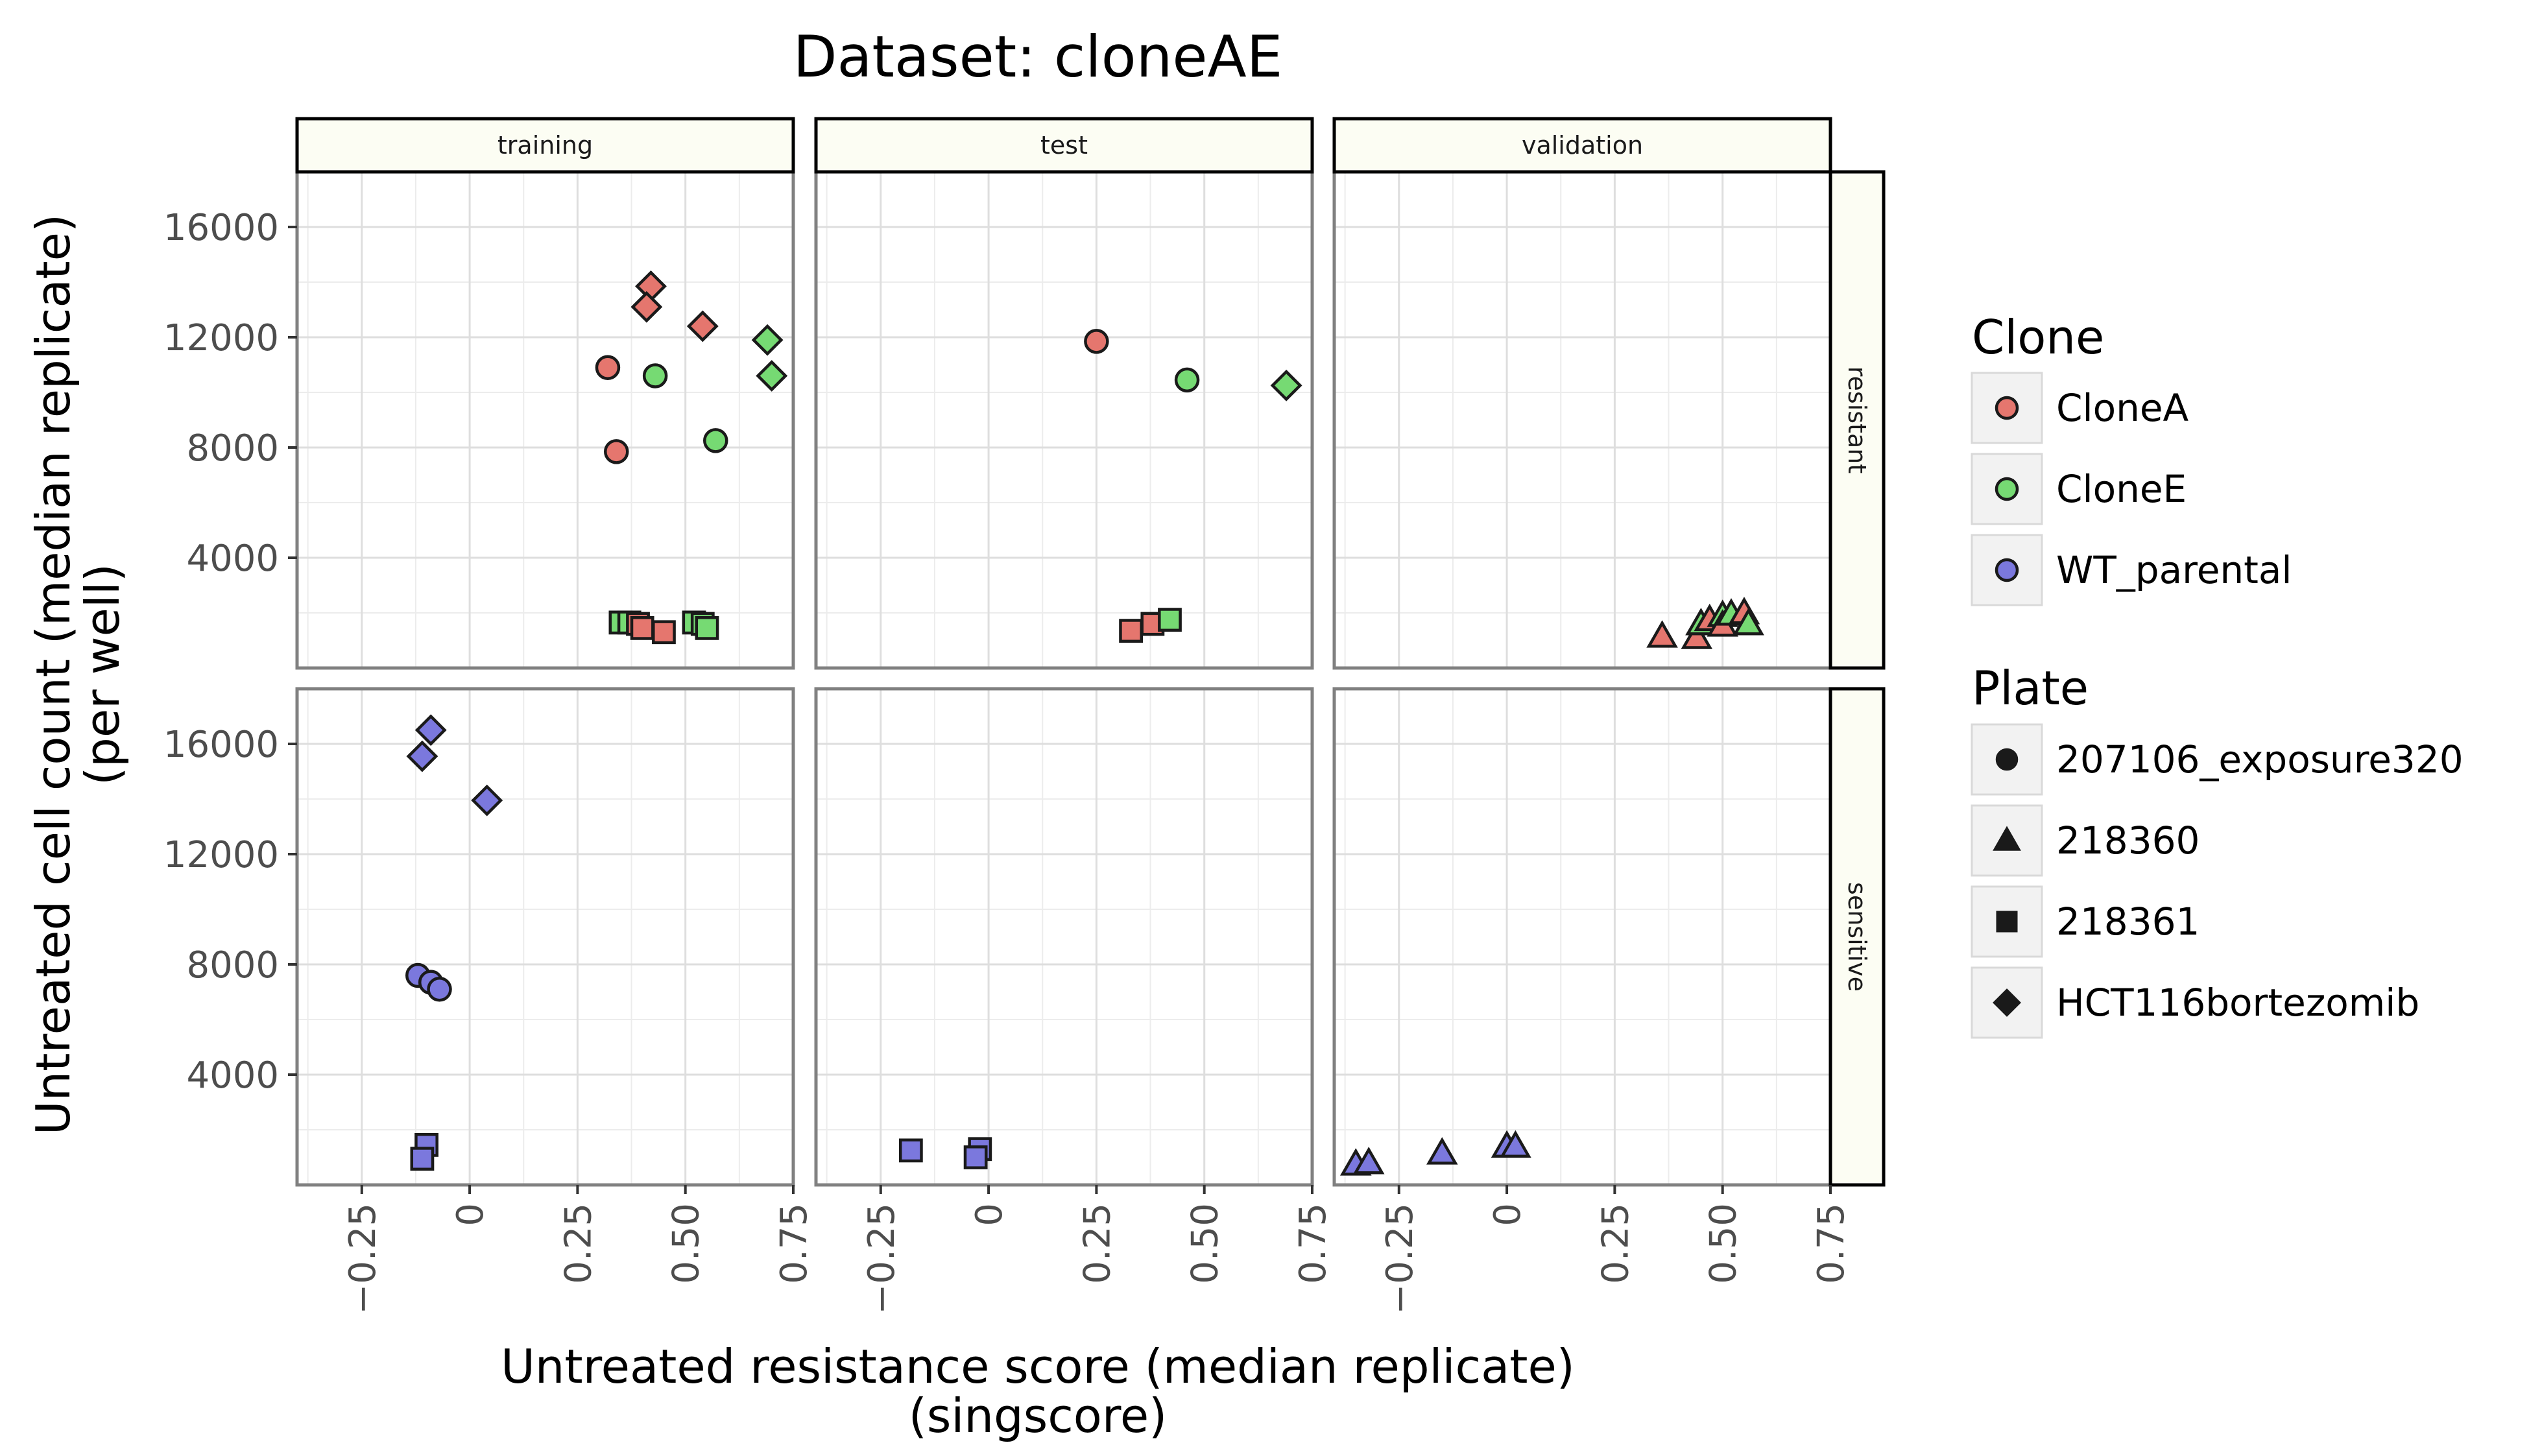  Describe the element at coordinates (2128, 922) in the screenshot. I see `legend-label-plate: 218361` at that location.